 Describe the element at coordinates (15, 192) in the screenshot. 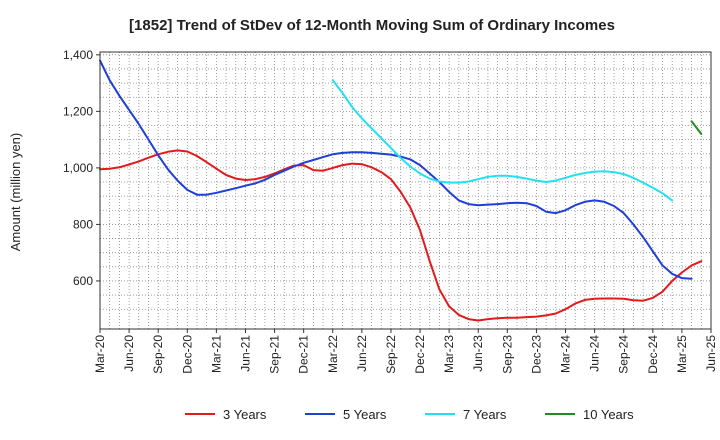

I see `y-axis-label: Amount (million yen)` at that location.